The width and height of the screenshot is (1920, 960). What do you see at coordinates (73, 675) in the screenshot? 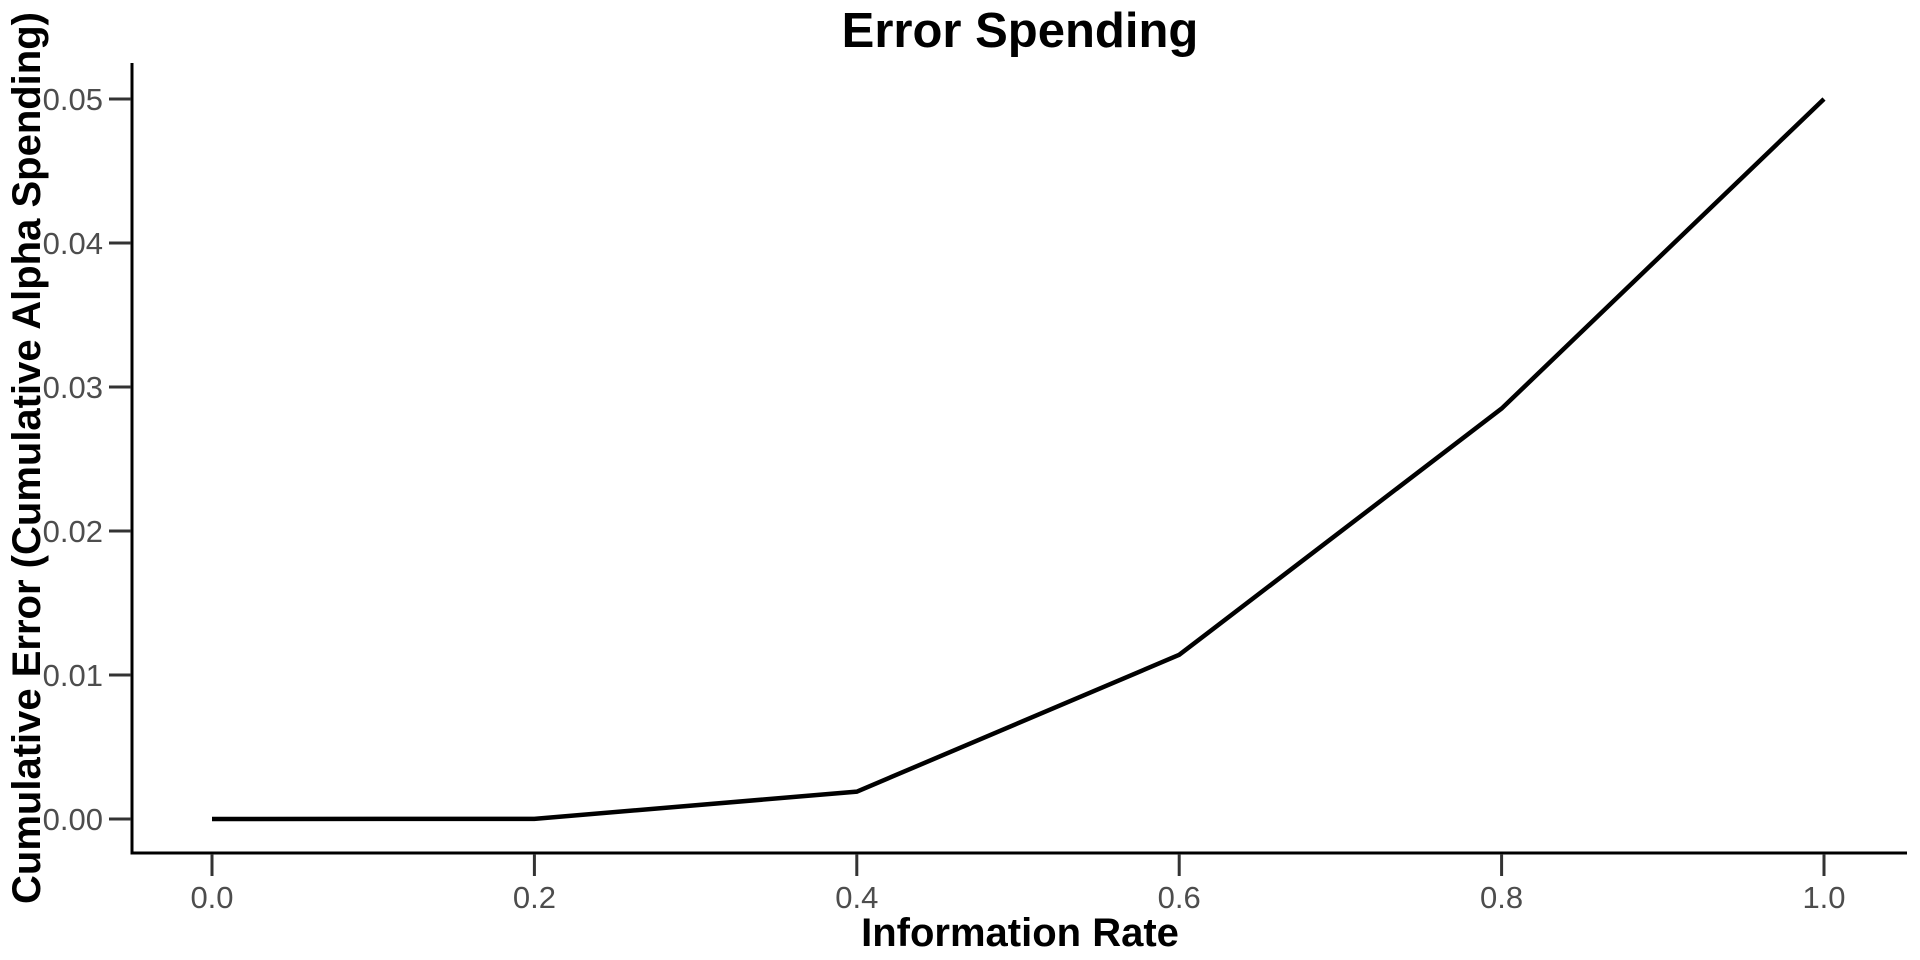
I see `y-tick-label: 0.01` at bounding box center [73, 675].